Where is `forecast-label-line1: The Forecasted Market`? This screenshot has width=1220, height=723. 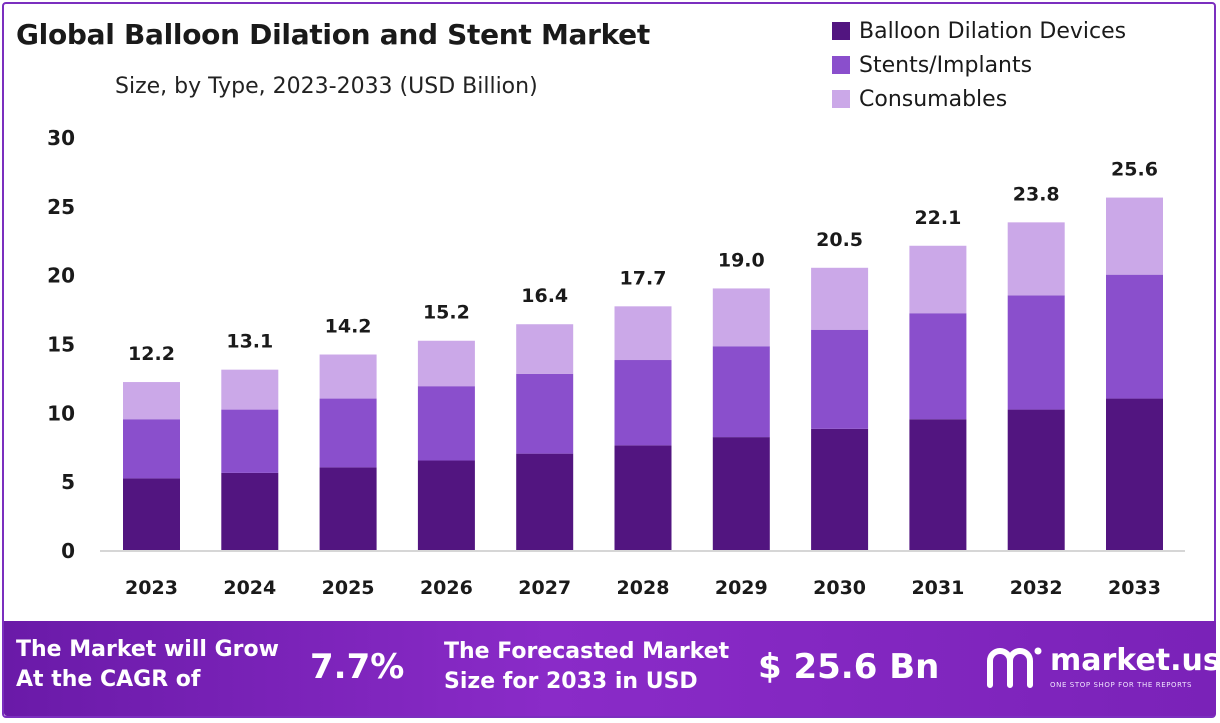 forecast-label-line1: The Forecasted Market is located at coordinates (587, 651).